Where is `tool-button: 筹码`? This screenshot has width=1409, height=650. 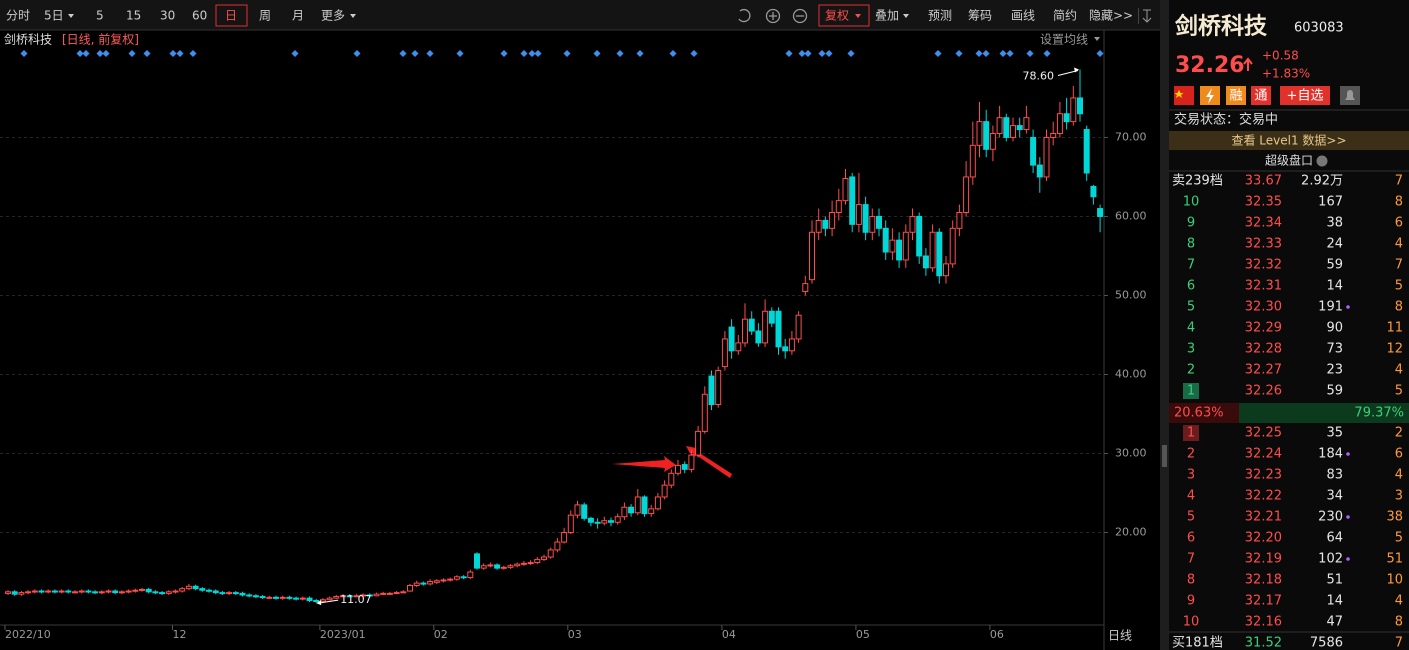
tool-button: 筹码 is located at coordinates (980, 16).